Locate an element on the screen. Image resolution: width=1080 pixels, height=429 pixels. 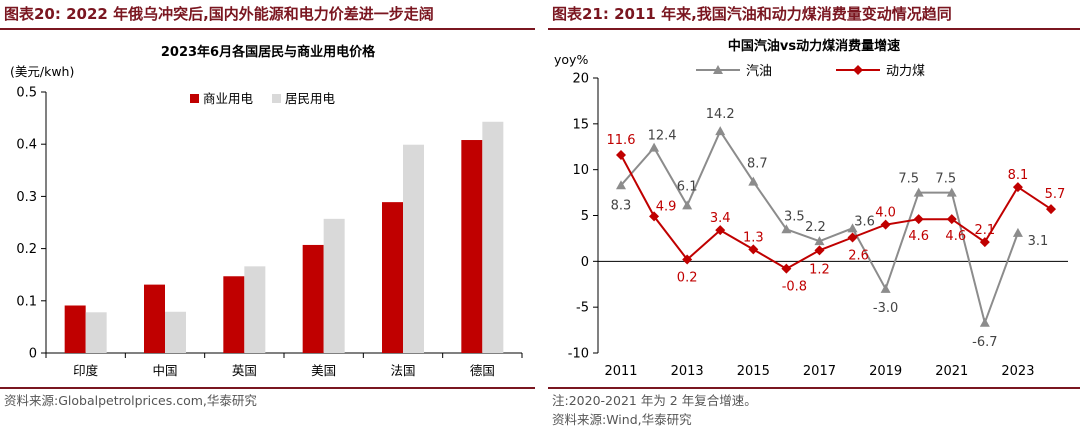
coal-data-label: 1.2 is located at coordinates (819, 269).